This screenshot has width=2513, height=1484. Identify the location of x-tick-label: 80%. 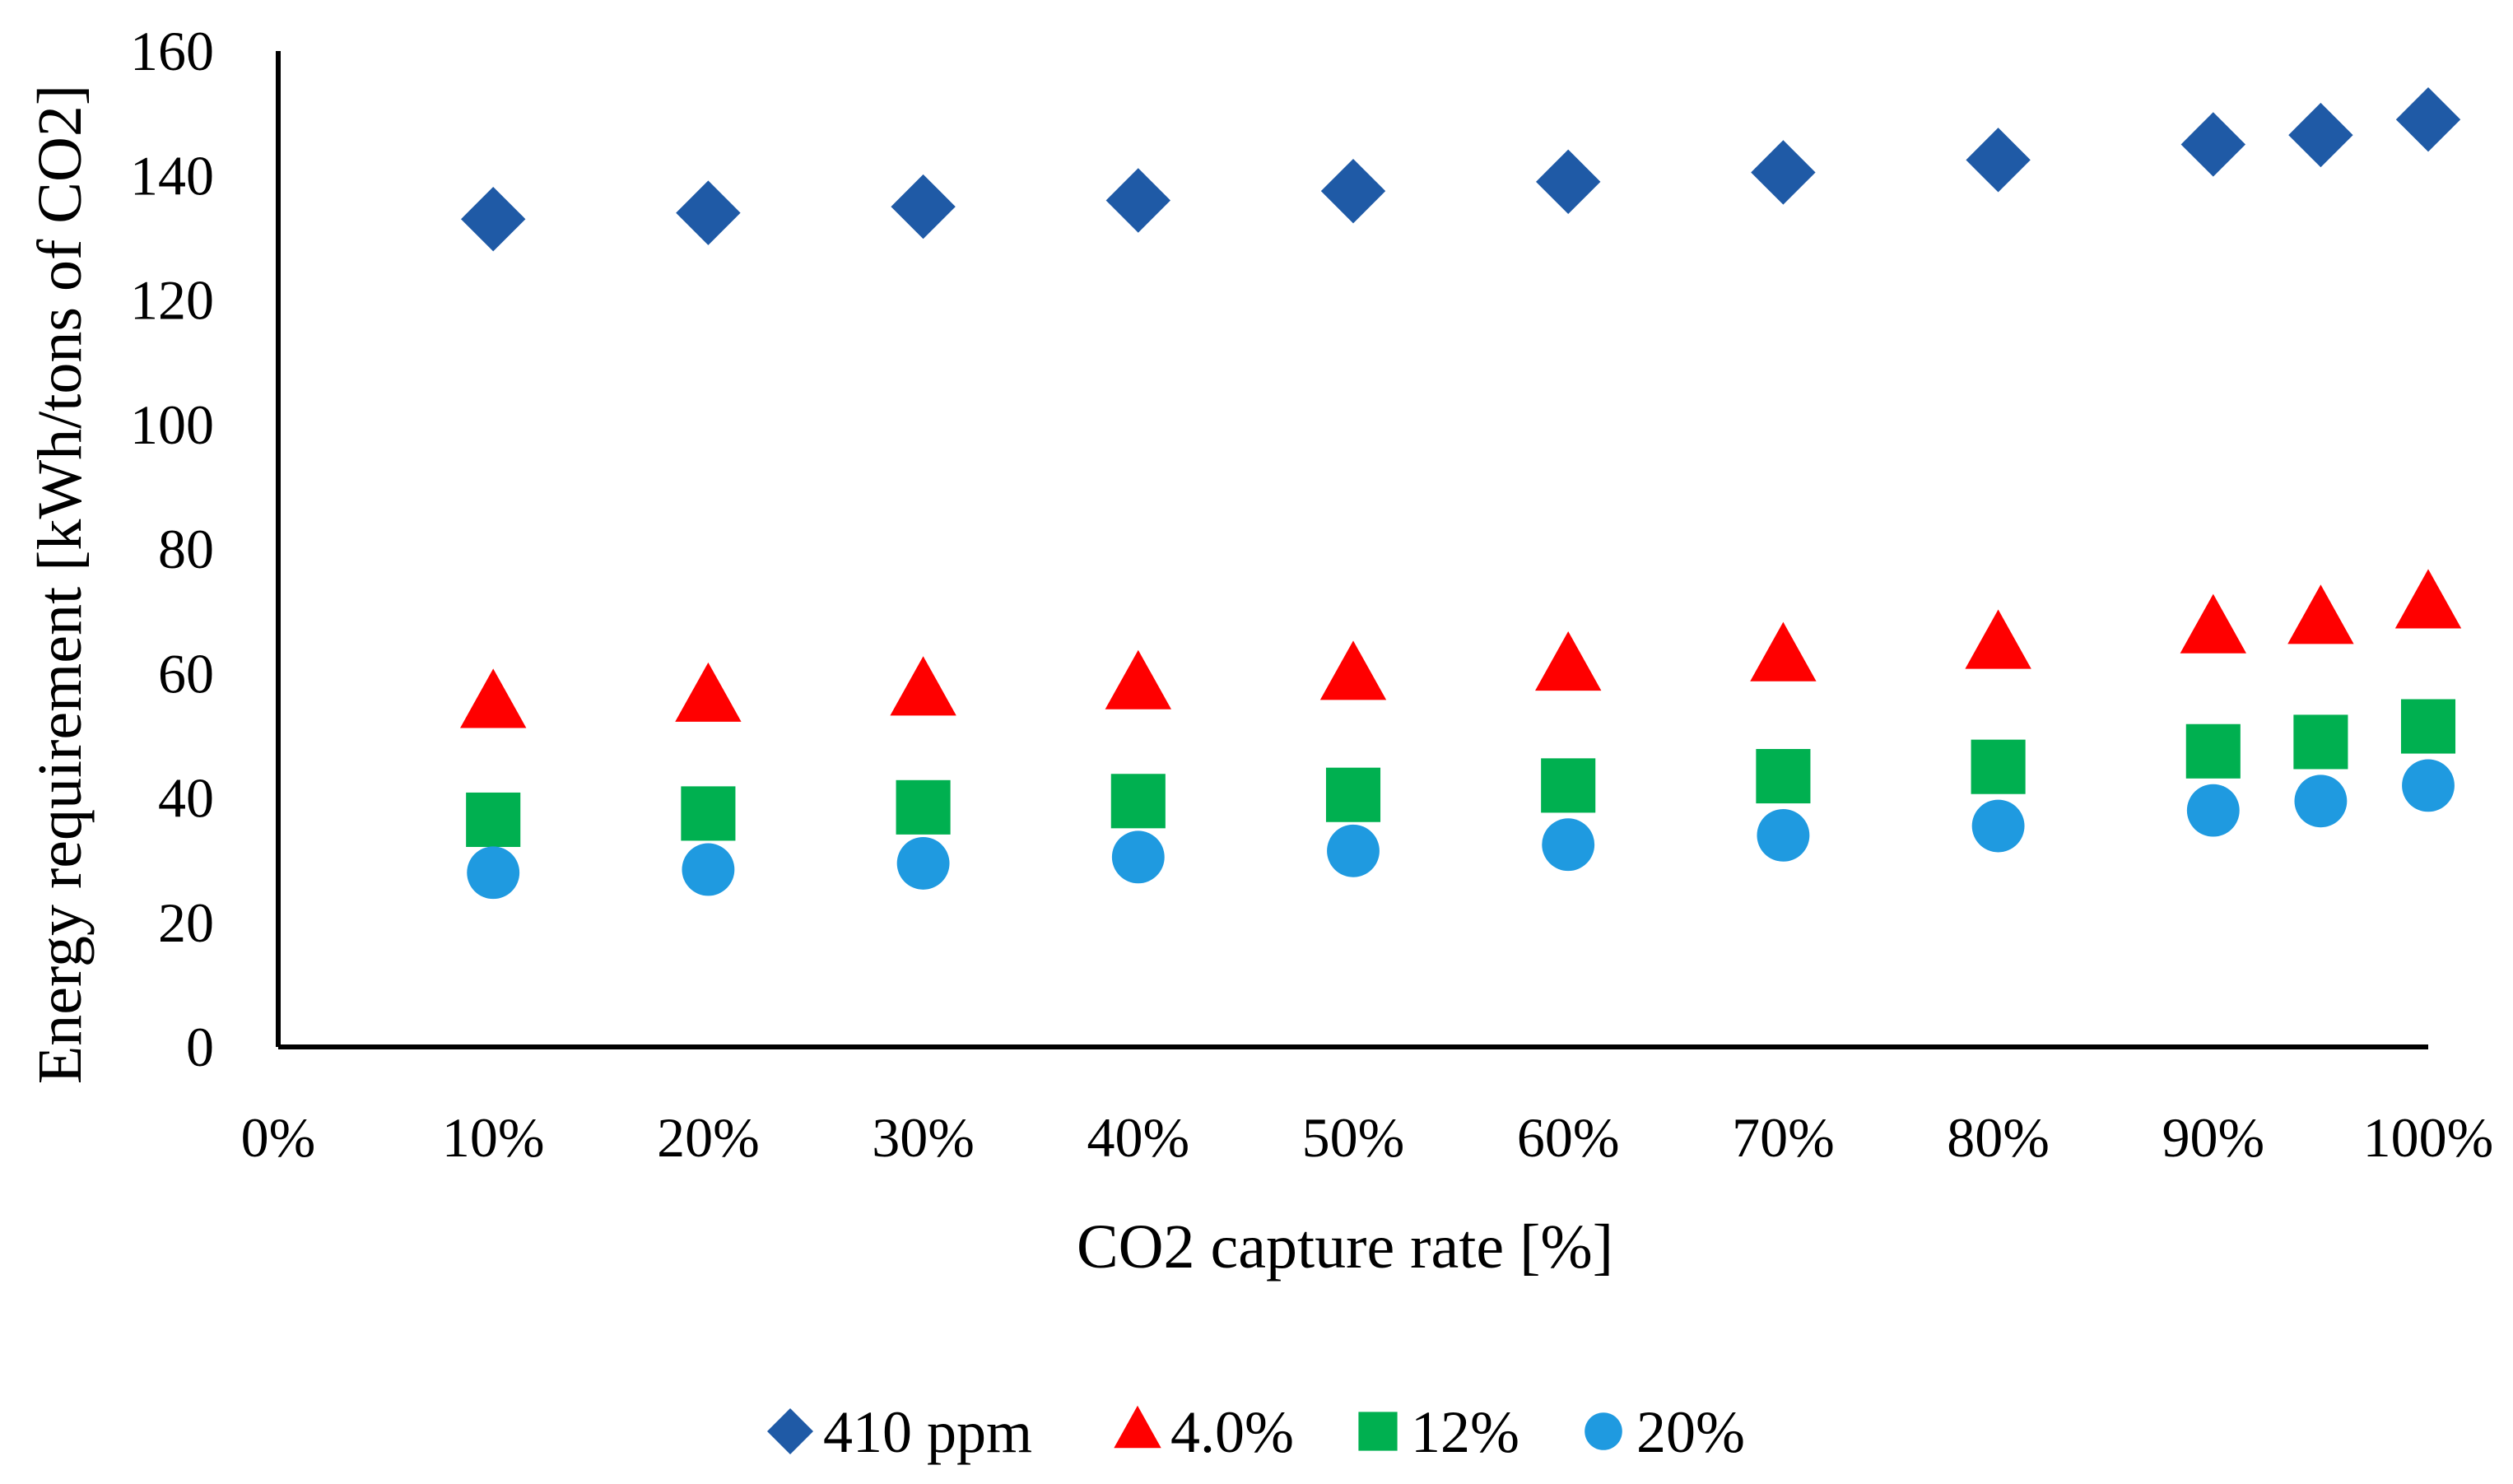
(1998, 1137).